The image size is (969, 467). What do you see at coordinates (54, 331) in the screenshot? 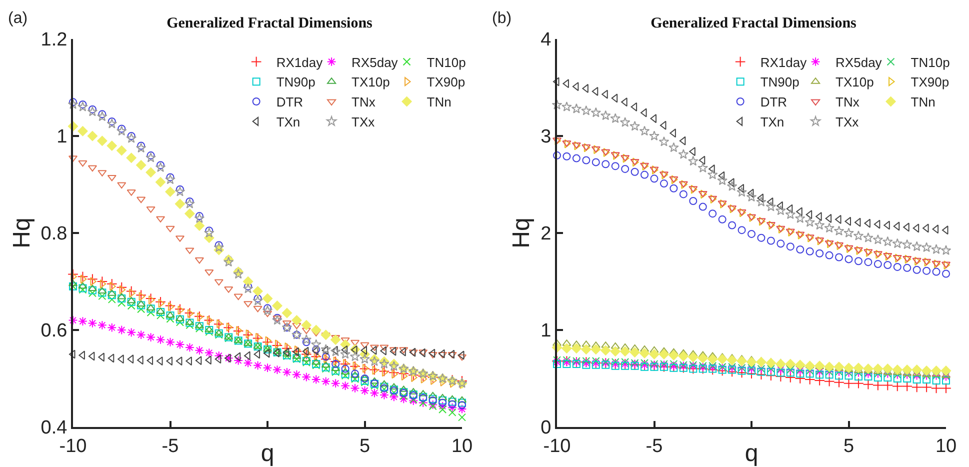
I see `y-tick-label: 0.6` at bounding box center [54, 331].